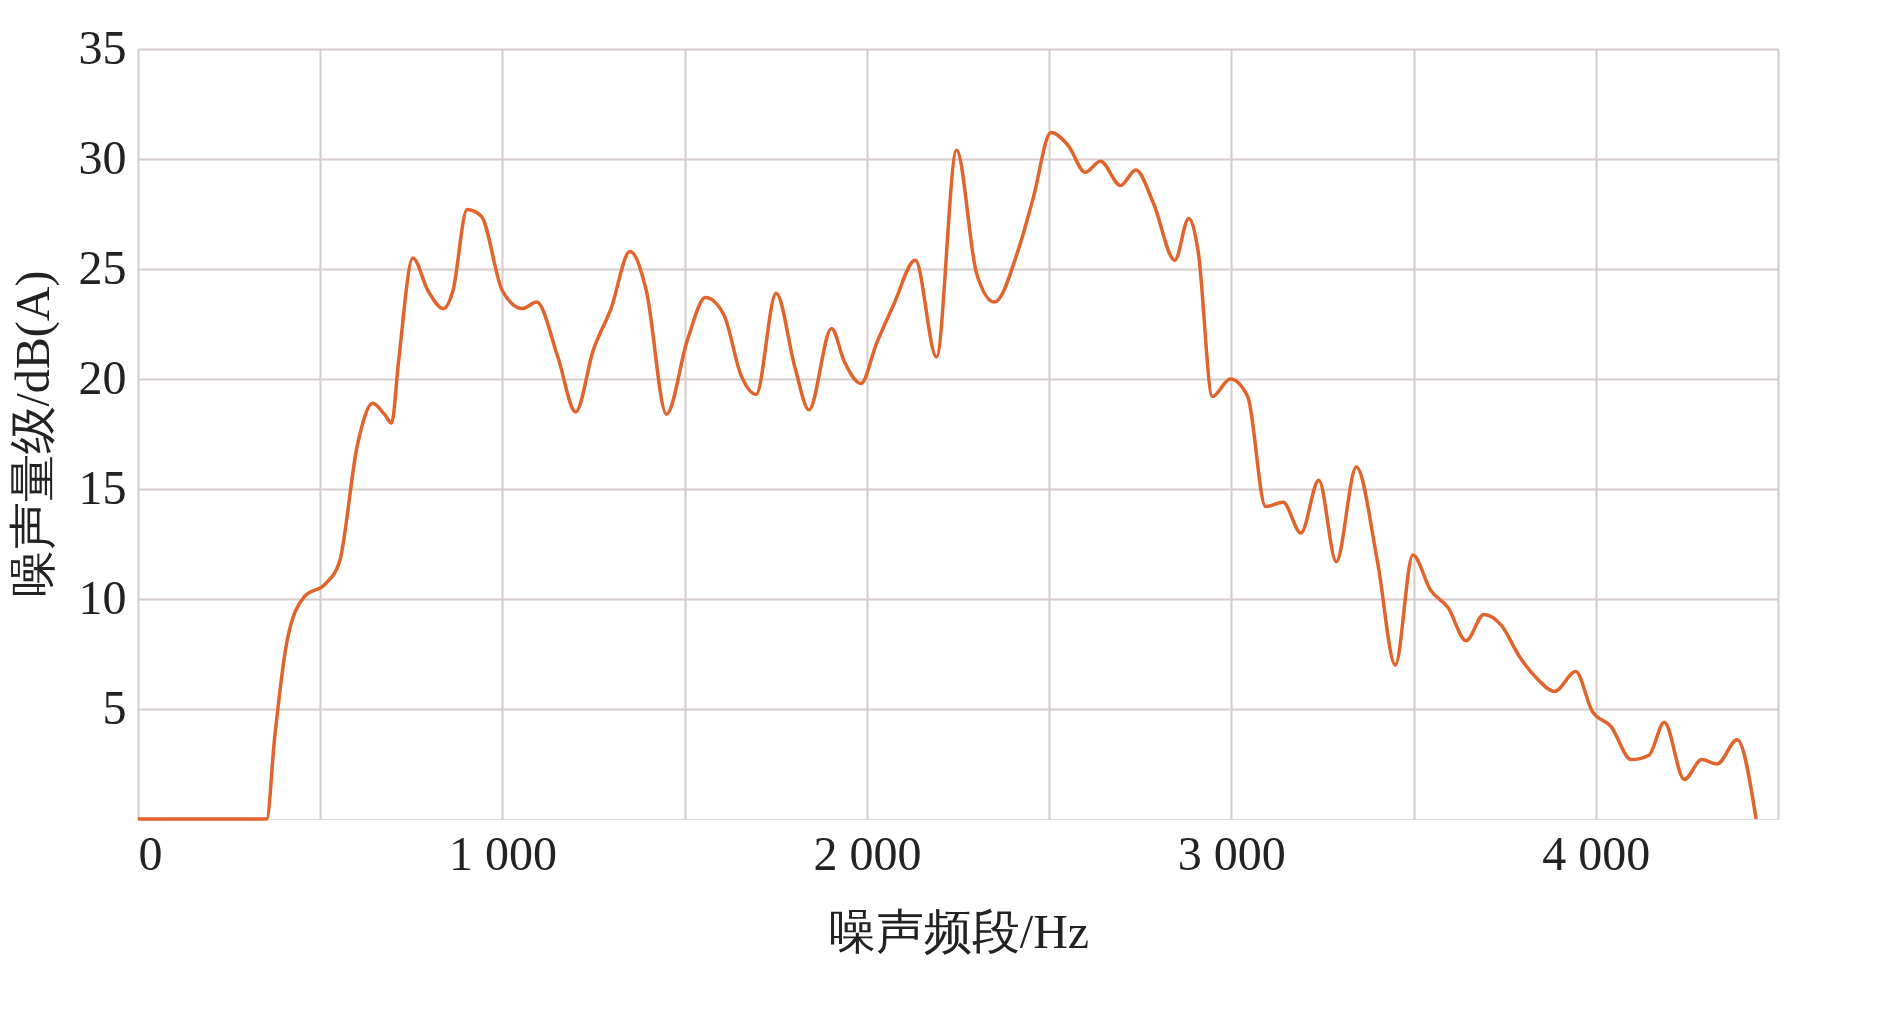 Image resolution: width=1890 pixels, height=1024 pixels. Describe the element at coordinates (867, 853) in the screenshot. I see `x-tick-label: 2 000` at that location.